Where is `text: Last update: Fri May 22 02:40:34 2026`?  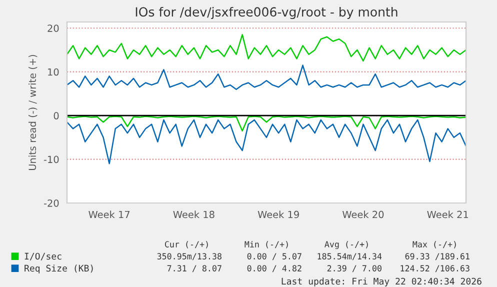 text: Last update: Fri May 22 02:40:34 2026 is located at coordinates (382, 282).